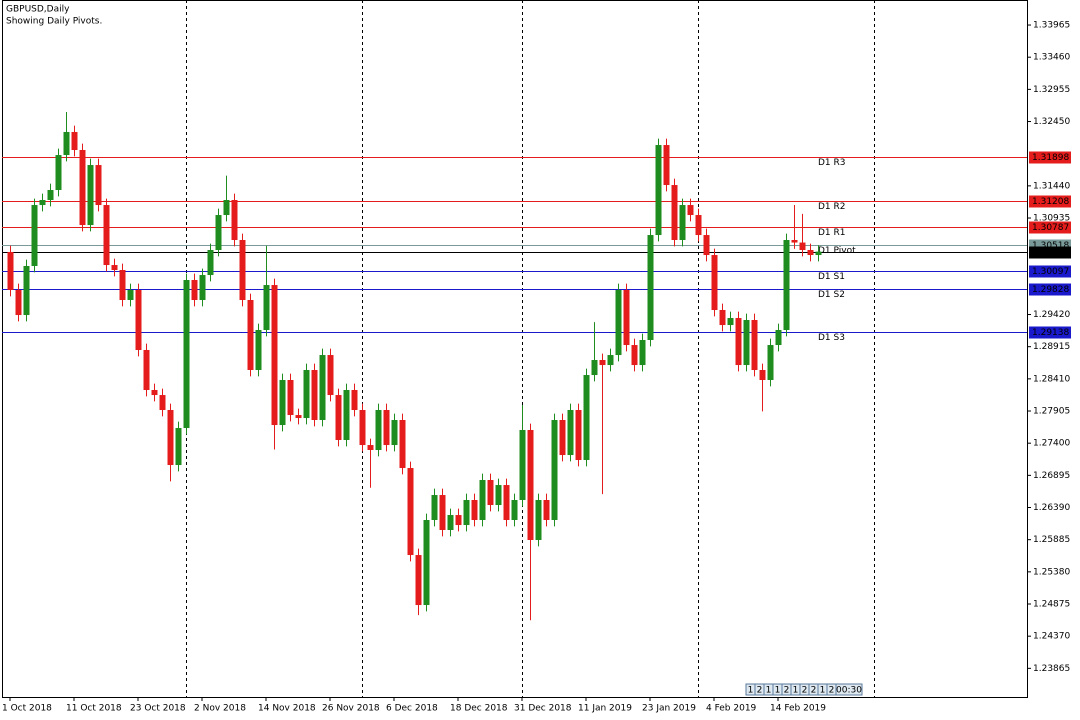 Image resolution: width=1080 pixels, height=720 pixels. Describe the element at coordinates (837, 251) in the screenshot. I see `pivot-name: D1 Pivot` at that location.